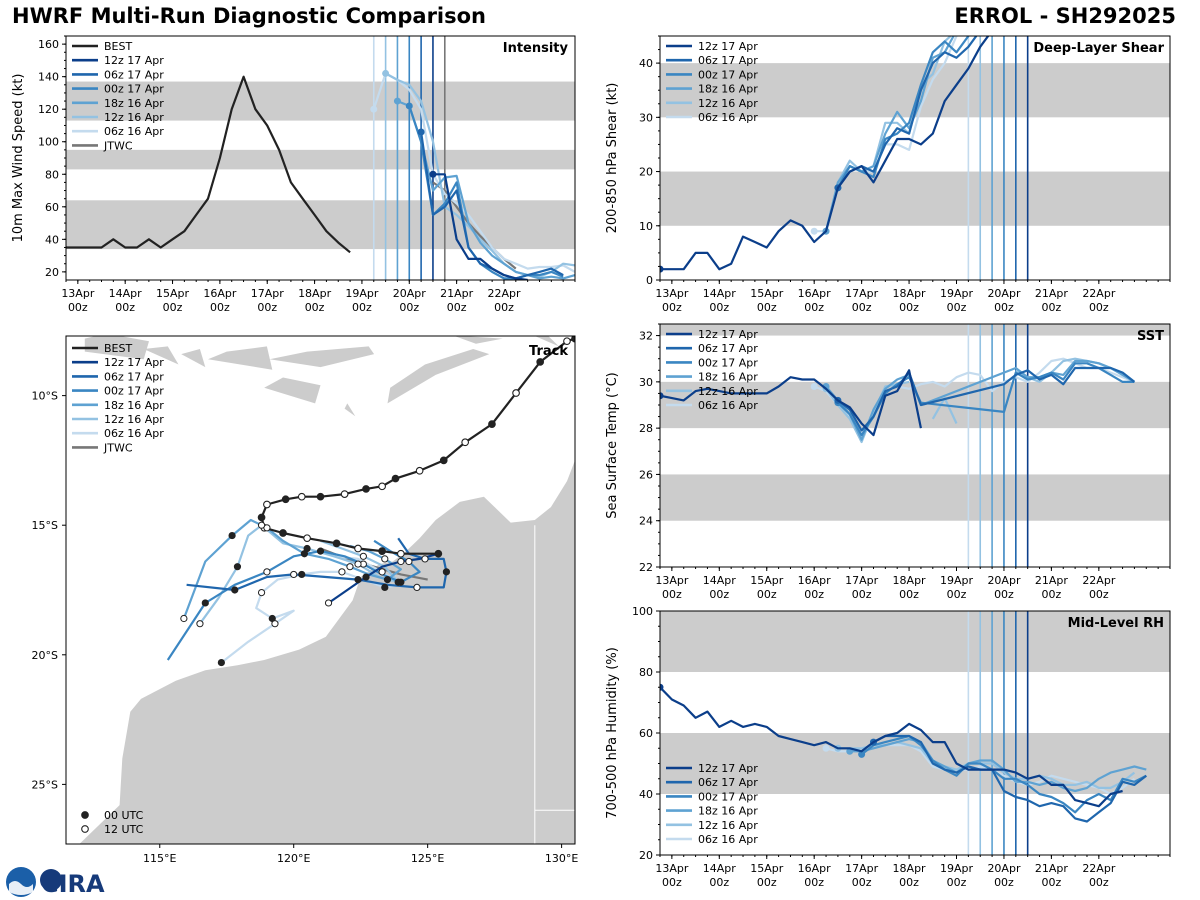  What do you see at coordinates (173, 293) in the screenshot?
I see `intensity-xtick-label: 15Apr` at bounding box center [173, 293].